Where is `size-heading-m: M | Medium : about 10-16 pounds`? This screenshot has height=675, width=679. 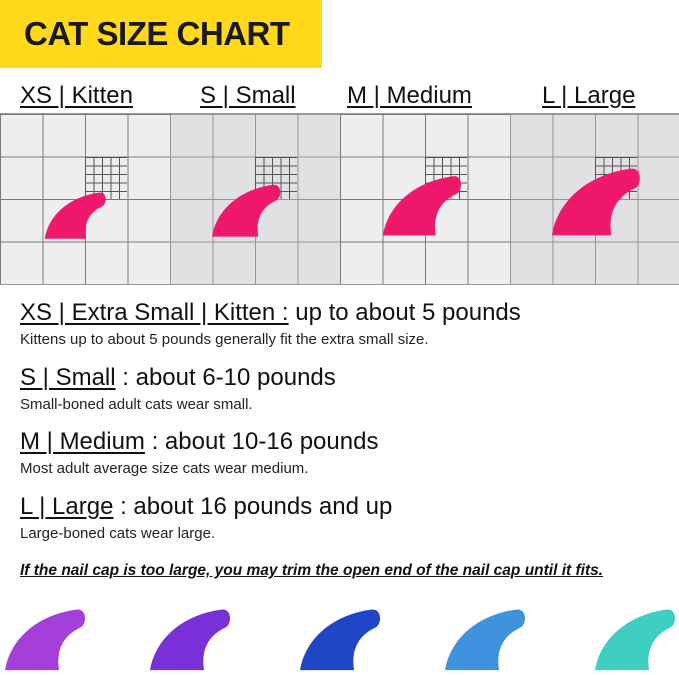 size-heading-m: M | Medium : about 10-16 pounds is located at coordinates (199, 441).